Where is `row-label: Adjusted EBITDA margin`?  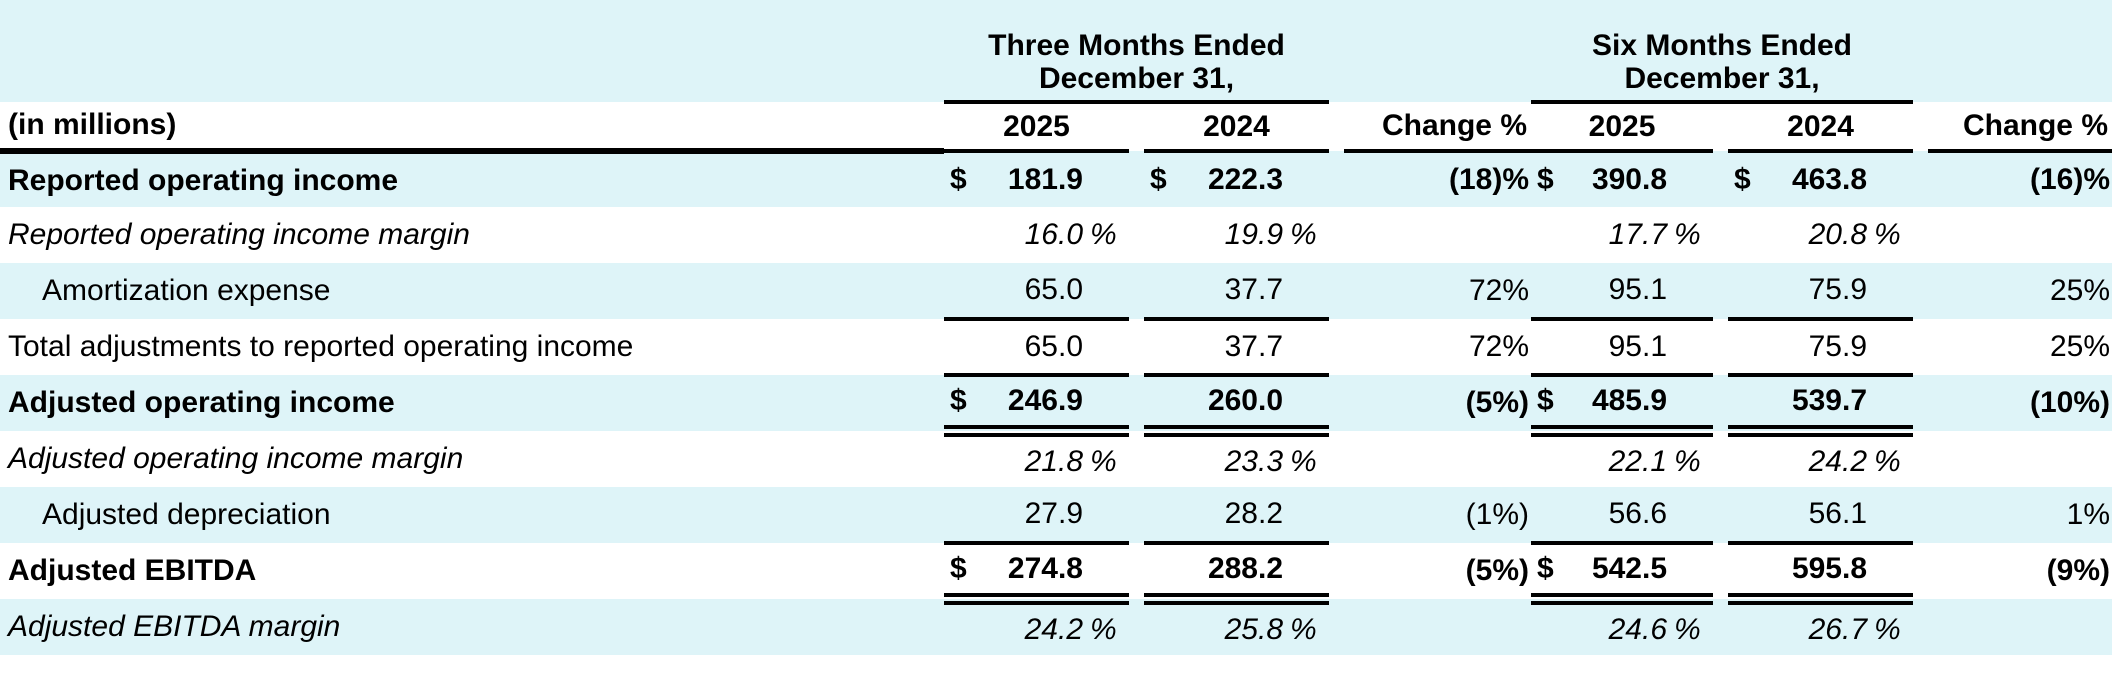 row-label: Adjusted EBITDA margin is located at coordinates (472, 627).